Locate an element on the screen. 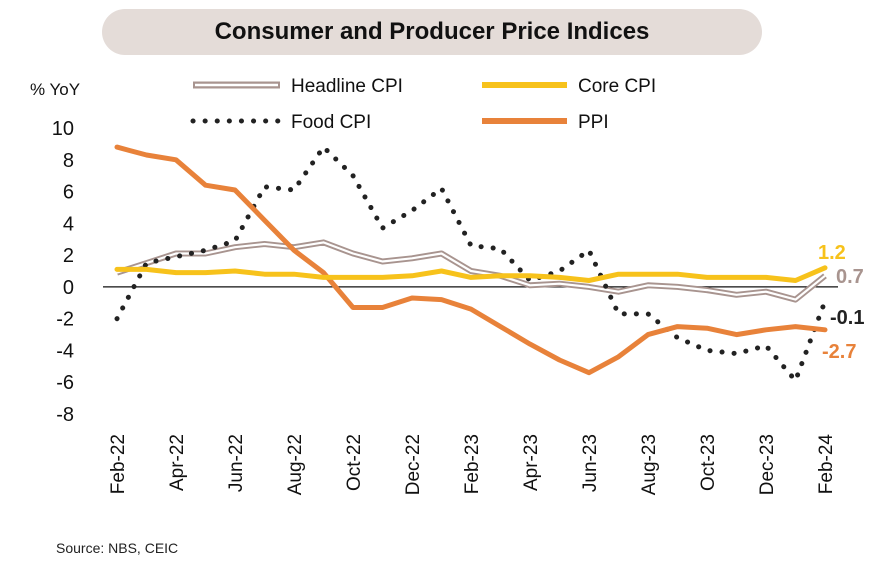 The image size is (870, 572). y-tick-label: 0 is located at coordinates (68, 288).